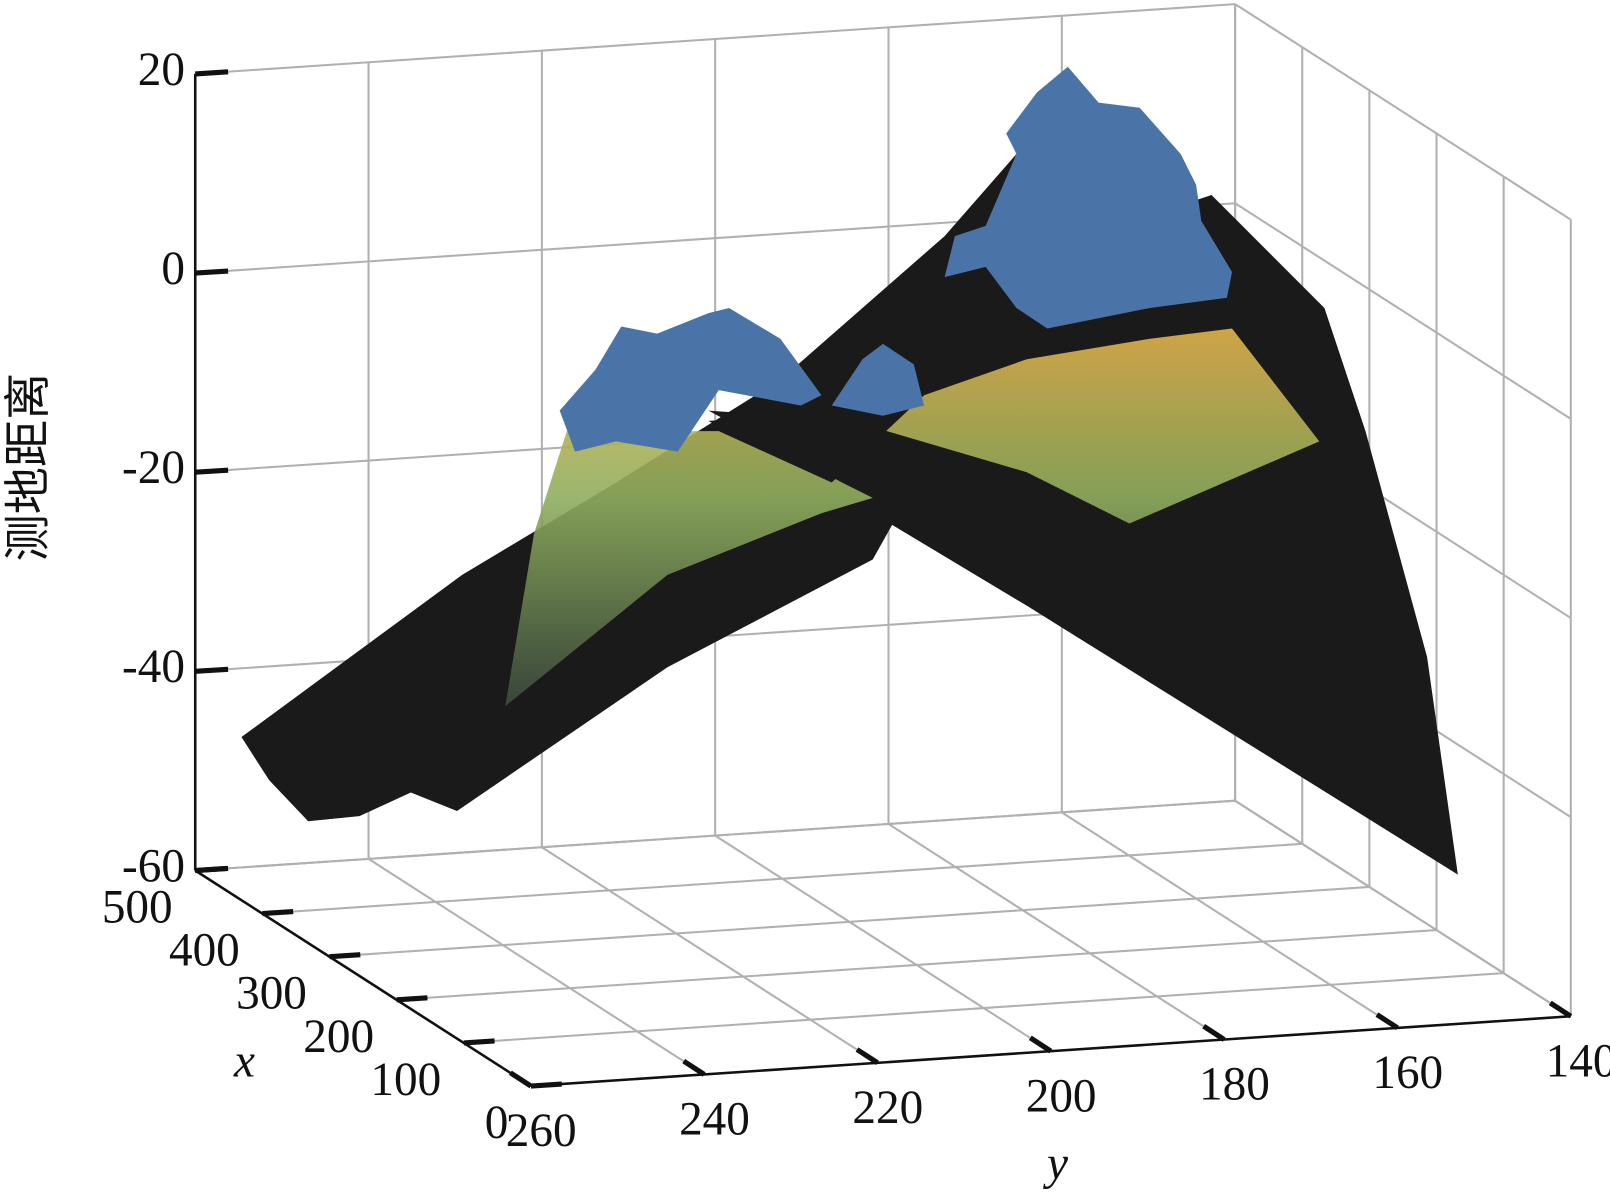 This screenshot has height=1199, width=1610. What do you see at coordinates (1055, 1164) in the screenshot?
I see `y-axis-label: y` at bounding box center [1055, 1164].